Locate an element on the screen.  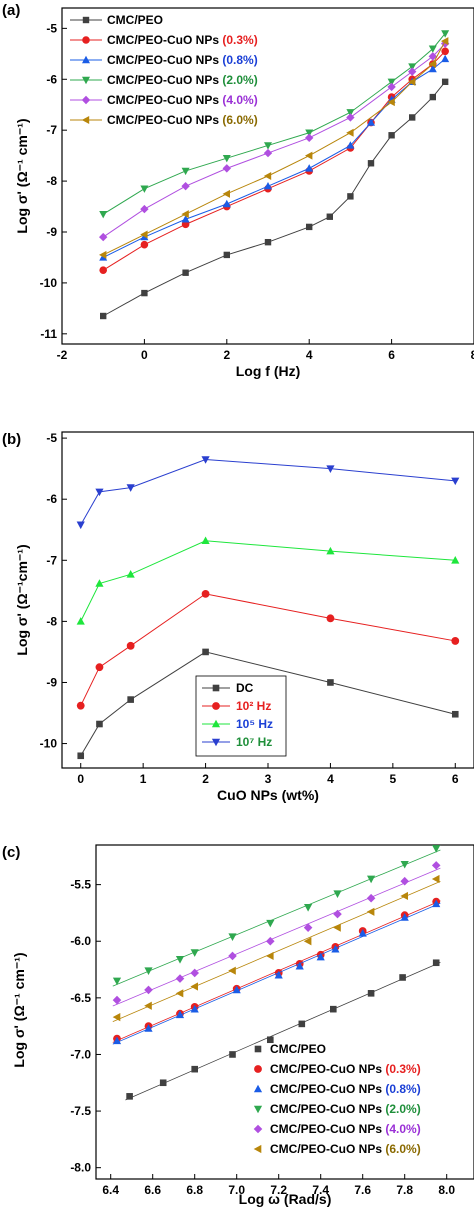
panel-a-x-axis-label: Log f (Hz) is located at coordinates (268, 371).